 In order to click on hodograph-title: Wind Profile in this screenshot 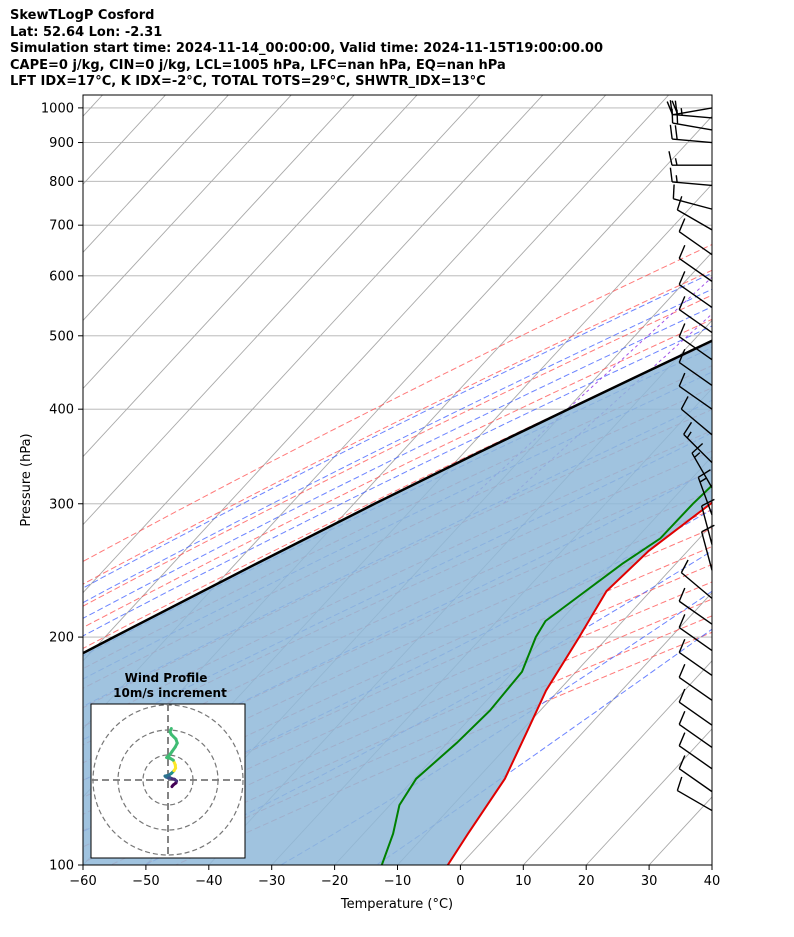, I will do `click(166, 678)`.